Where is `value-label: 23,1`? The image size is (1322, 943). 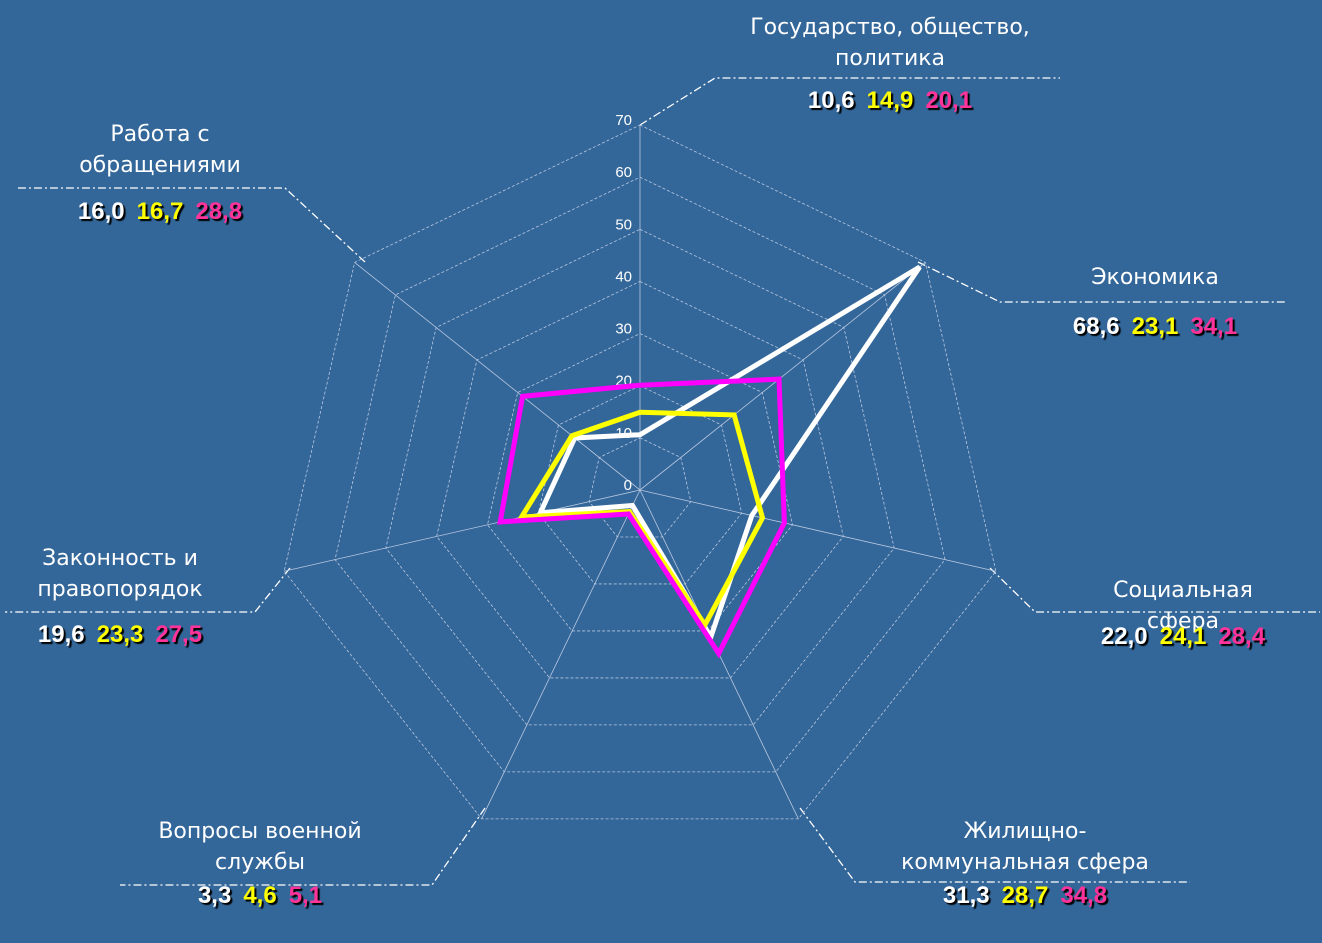 value-label: 23,1 is located at coordinates (1155, 326).